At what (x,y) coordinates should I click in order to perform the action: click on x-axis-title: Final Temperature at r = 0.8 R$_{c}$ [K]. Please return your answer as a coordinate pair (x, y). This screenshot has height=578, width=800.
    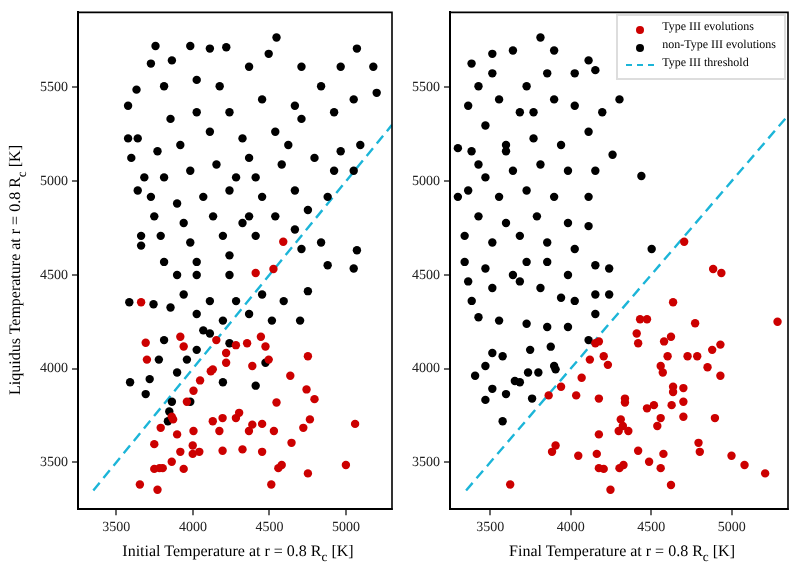
    Looking at the image, I should click on (622, 554).